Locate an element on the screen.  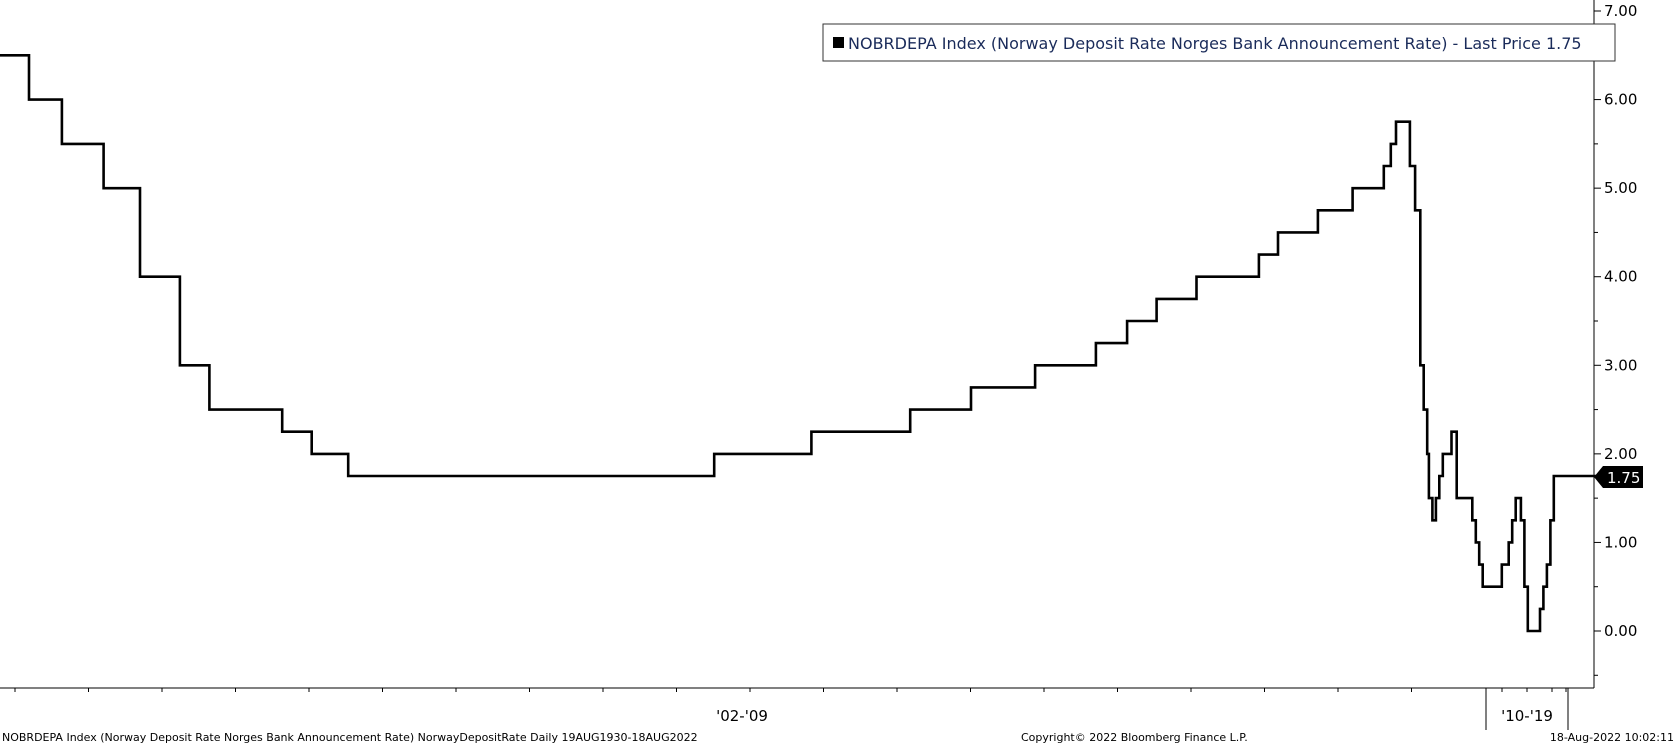
footer-timestamp: 18-Aug-2022 10:02:11 is located at coordinates (1611, 737).